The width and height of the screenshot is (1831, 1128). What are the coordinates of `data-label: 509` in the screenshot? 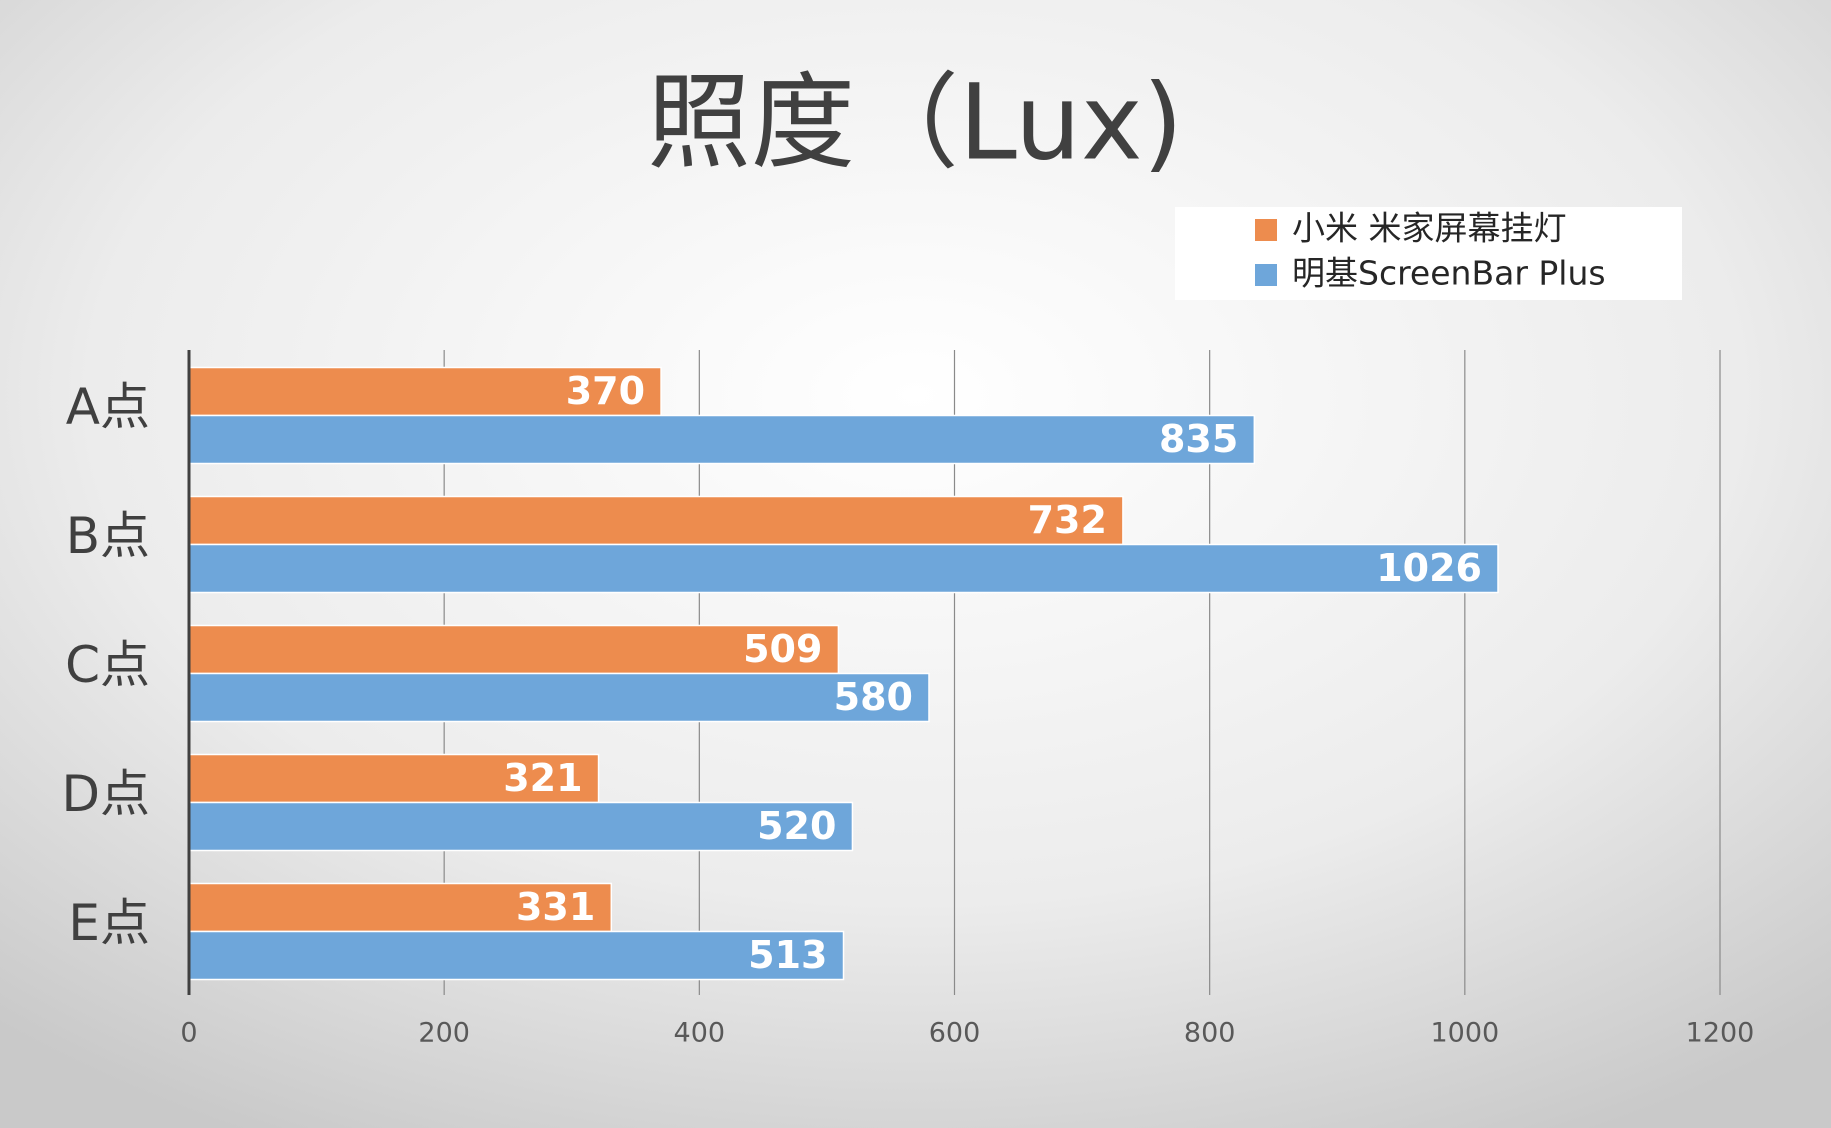 It's located at (782, 649).